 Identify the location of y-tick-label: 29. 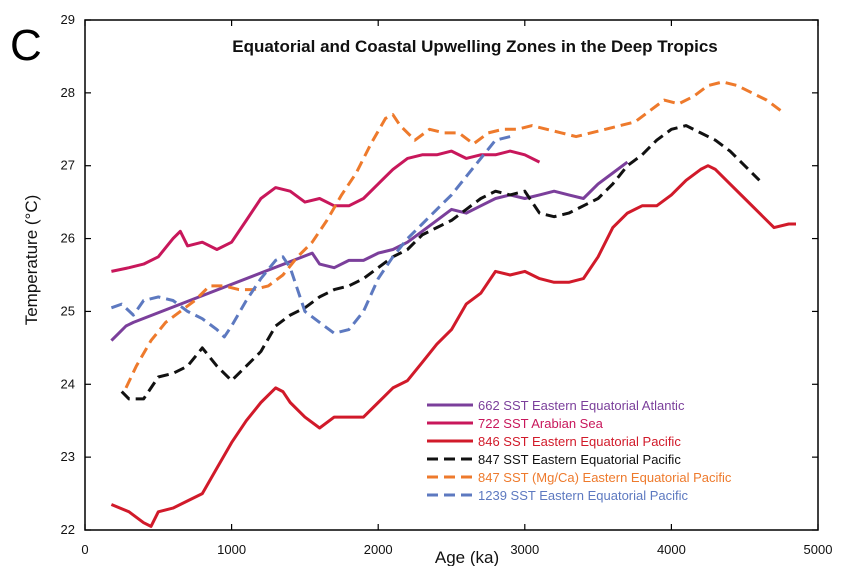
(68, 19).